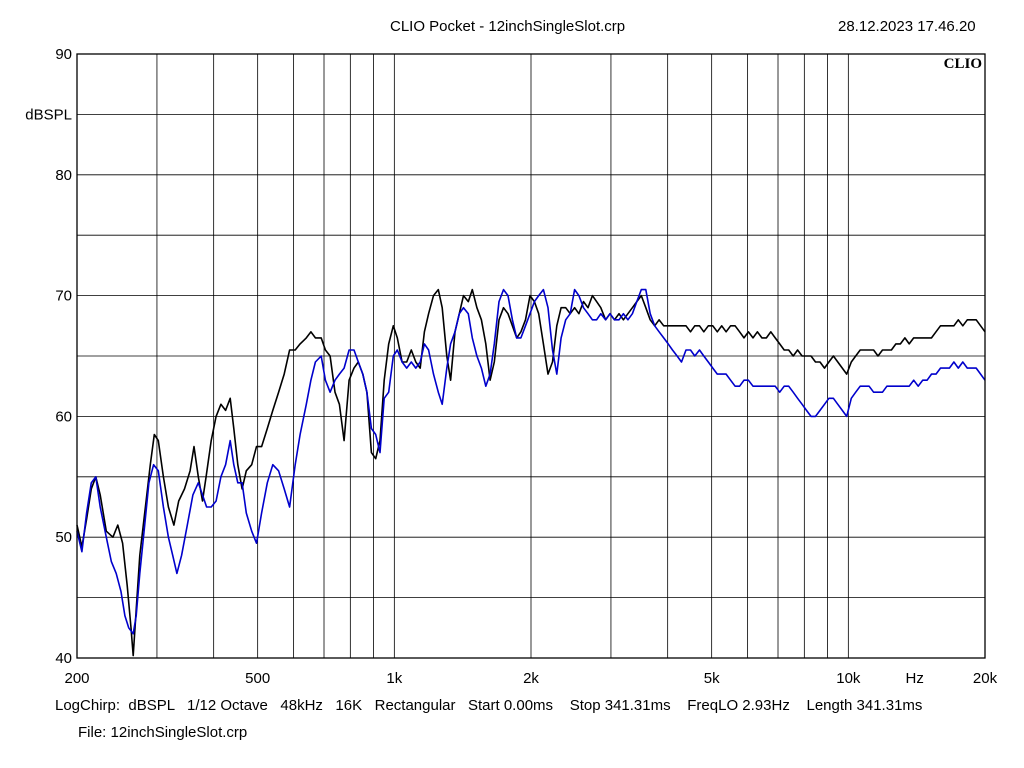 This screenshot has width=1024, height=768. I want to click on x-tick-label: 5k, so click(712, 678).